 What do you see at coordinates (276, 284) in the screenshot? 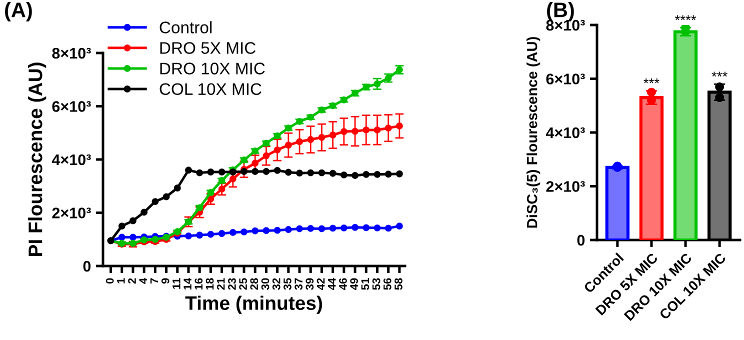
I see `x-tick-label: 32` at bounding box center [276, 284].